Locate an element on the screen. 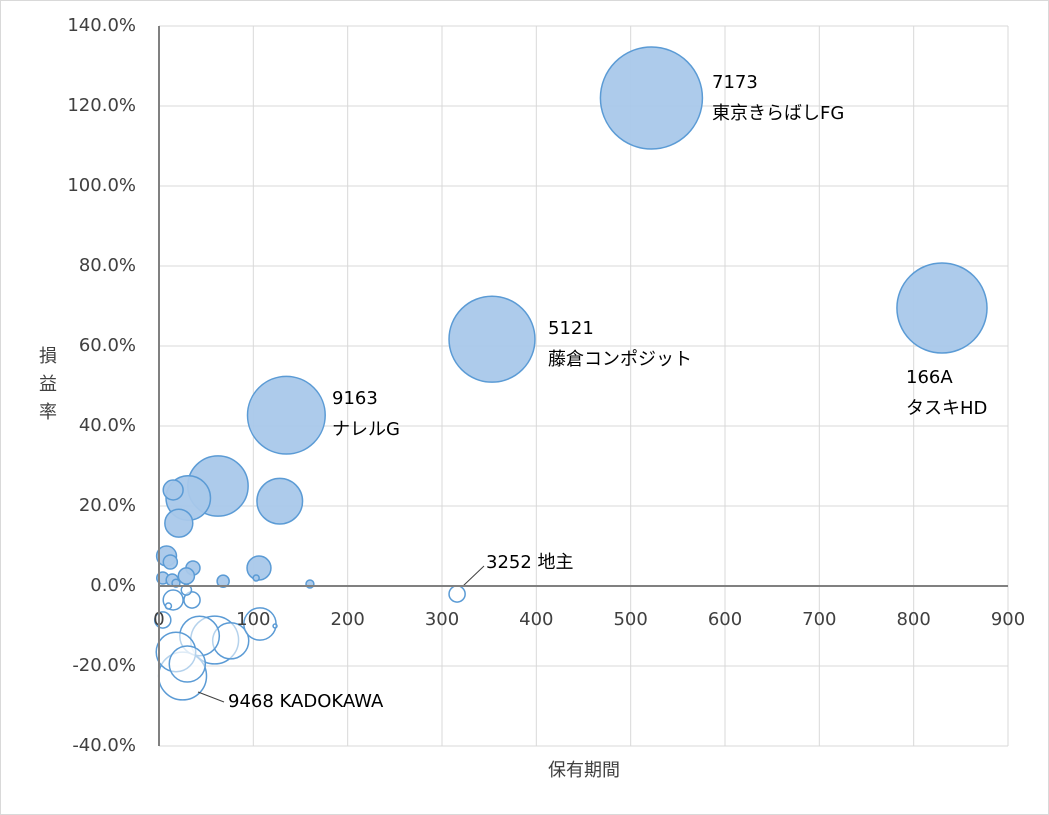 Image resolution: width=1049 pixels, height=815 pixels. data-label: ナレルG is located at coordinates (366, 429).